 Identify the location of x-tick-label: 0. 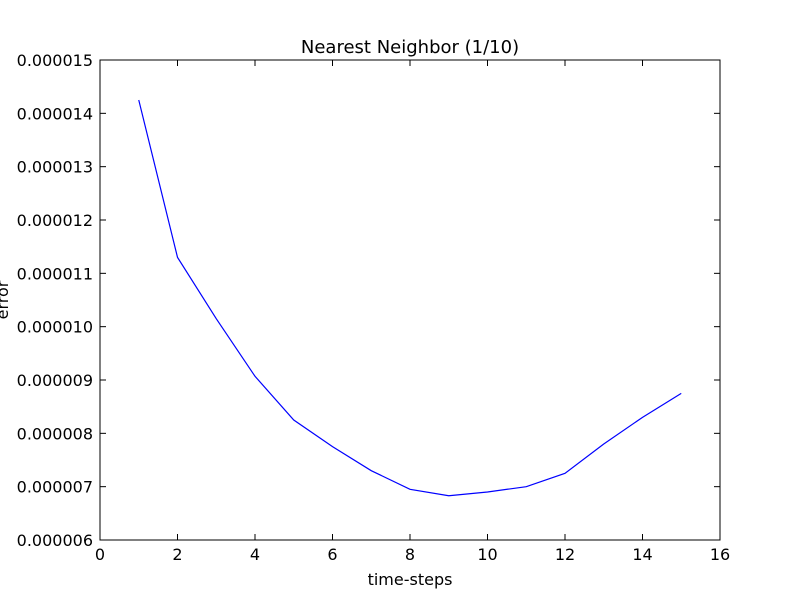
(100, 554).